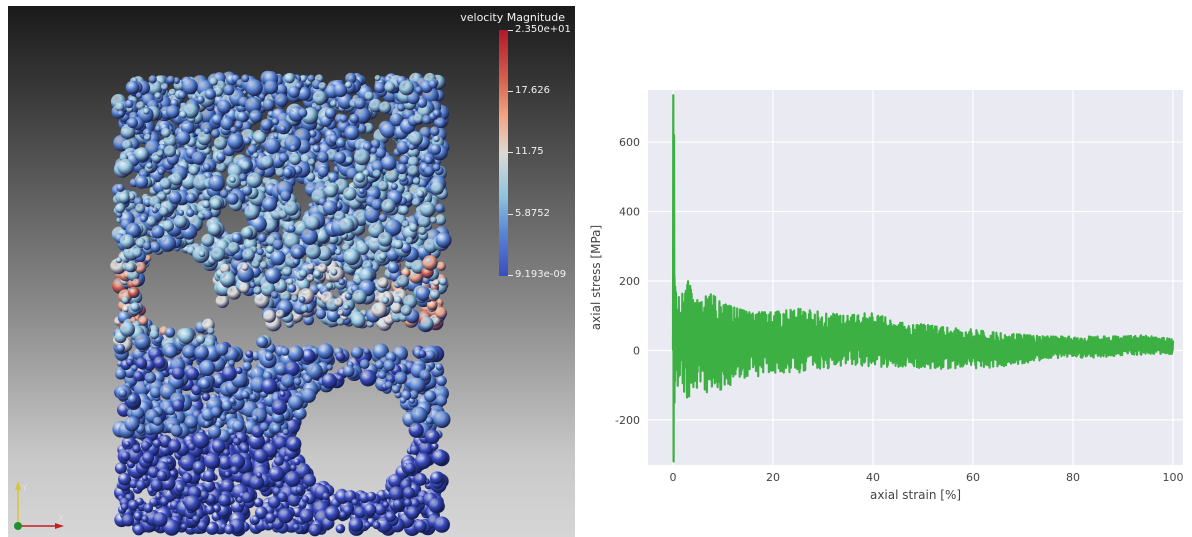 Image resolution: width=1192 pixels, height=537 pixels. Describe the element at coordinates (529, 151) in the screenshot. I see `colorbar-label-mid: 11.75` at that location.